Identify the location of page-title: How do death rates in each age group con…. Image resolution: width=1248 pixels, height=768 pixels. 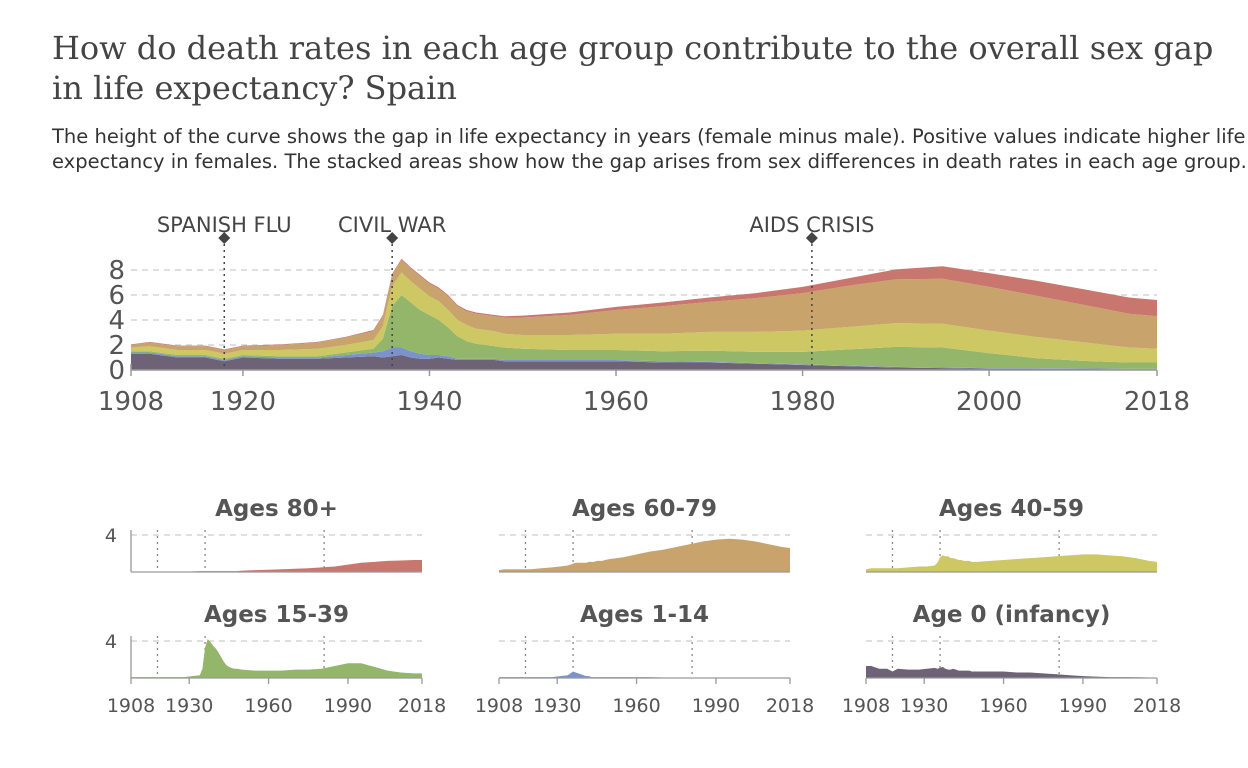
(633, 68).